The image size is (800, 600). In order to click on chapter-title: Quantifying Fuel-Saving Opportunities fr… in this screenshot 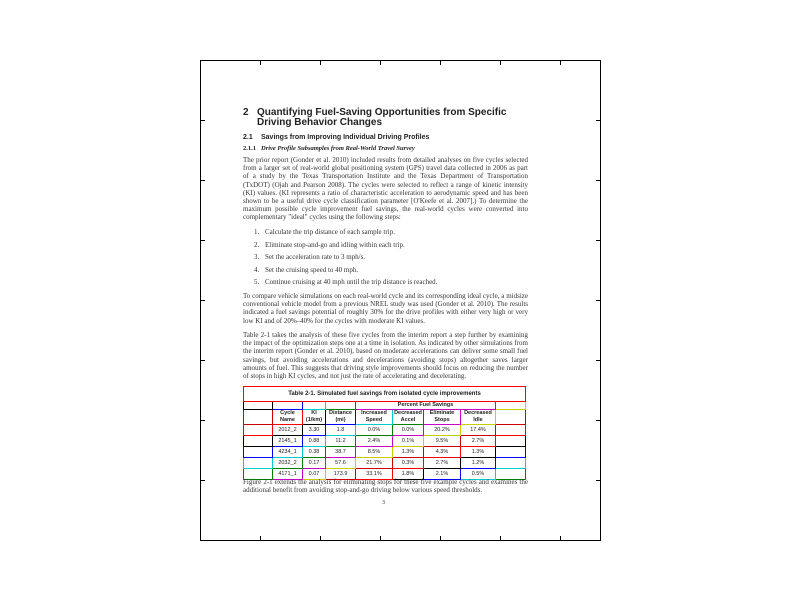, I will do `click(382, 117)`.